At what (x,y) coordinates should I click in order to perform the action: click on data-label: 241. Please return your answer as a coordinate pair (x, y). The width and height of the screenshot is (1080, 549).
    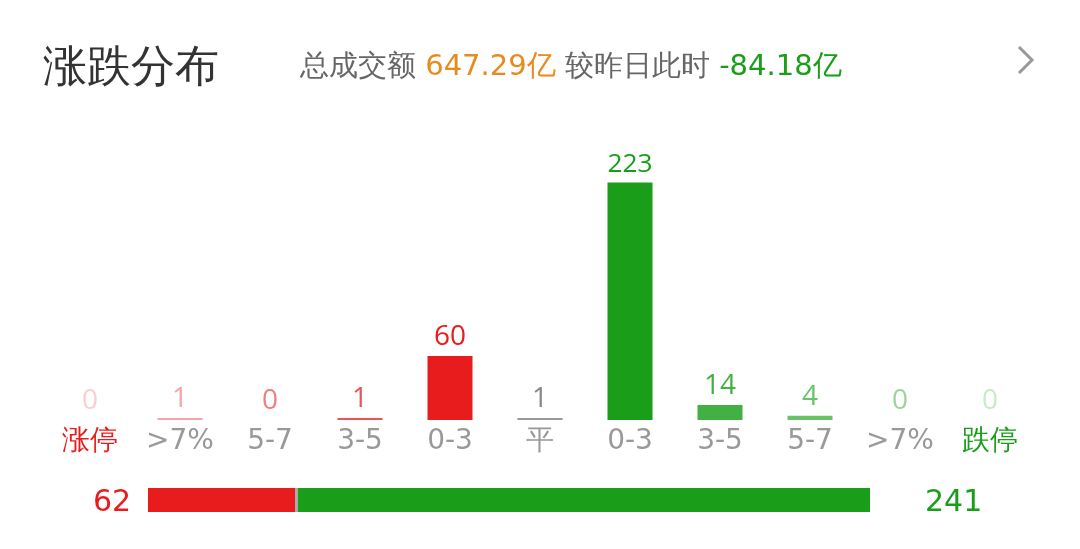
    Looking at the image, I should click on (954, 500).